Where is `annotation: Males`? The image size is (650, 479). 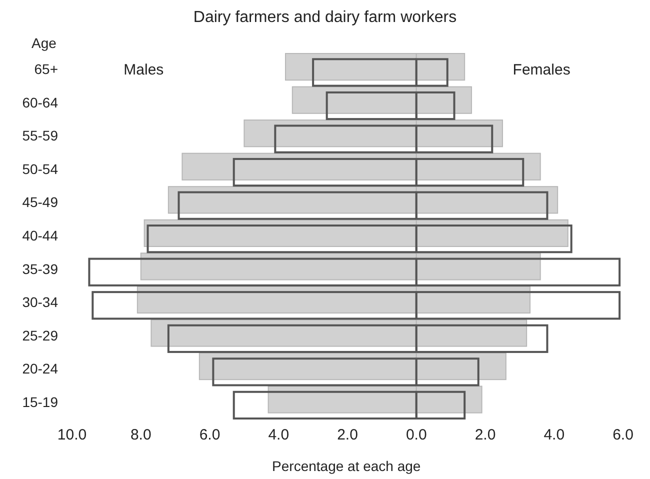
annotation: Males is located at coordinates (144, 70).